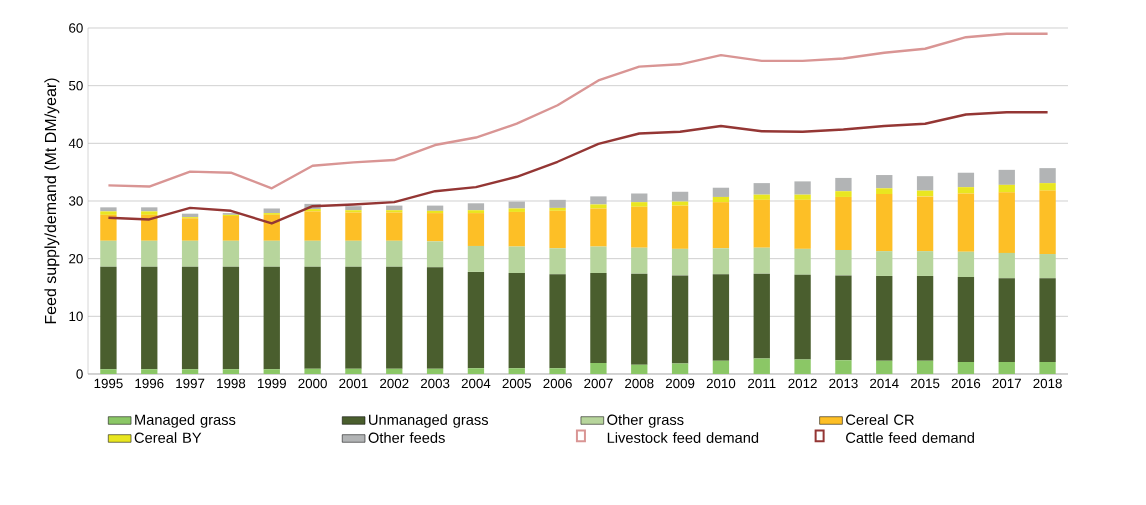  What do you see at coordinates (190, 383) in the screenshot?
I see `x-tick-label: 1997` at bounding box center [190, 383].